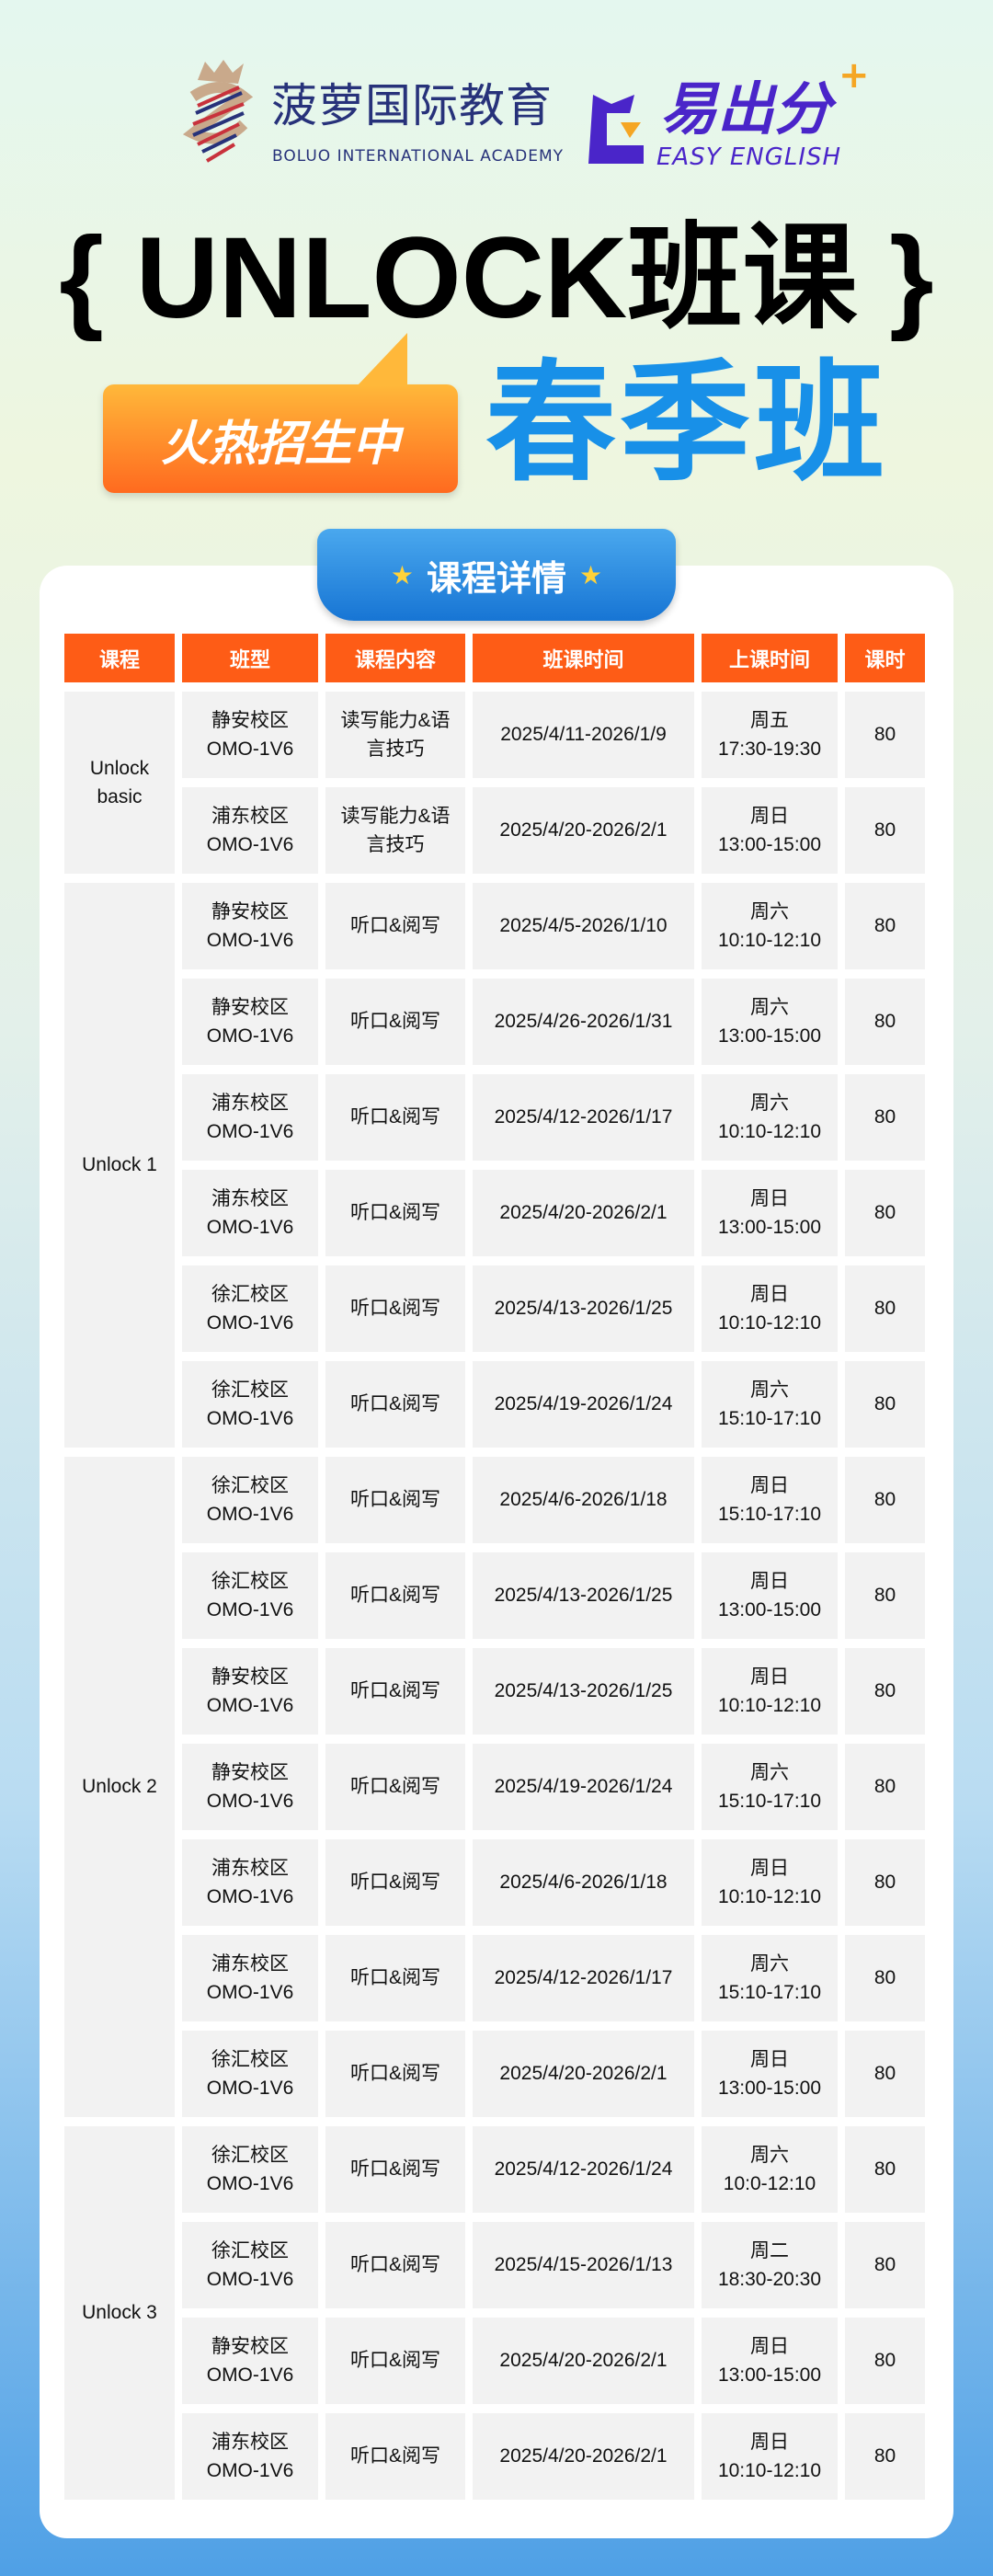  Describe the element at coordinates (250, 658) in the screenshot. I see `column-header: 班型` at that location.